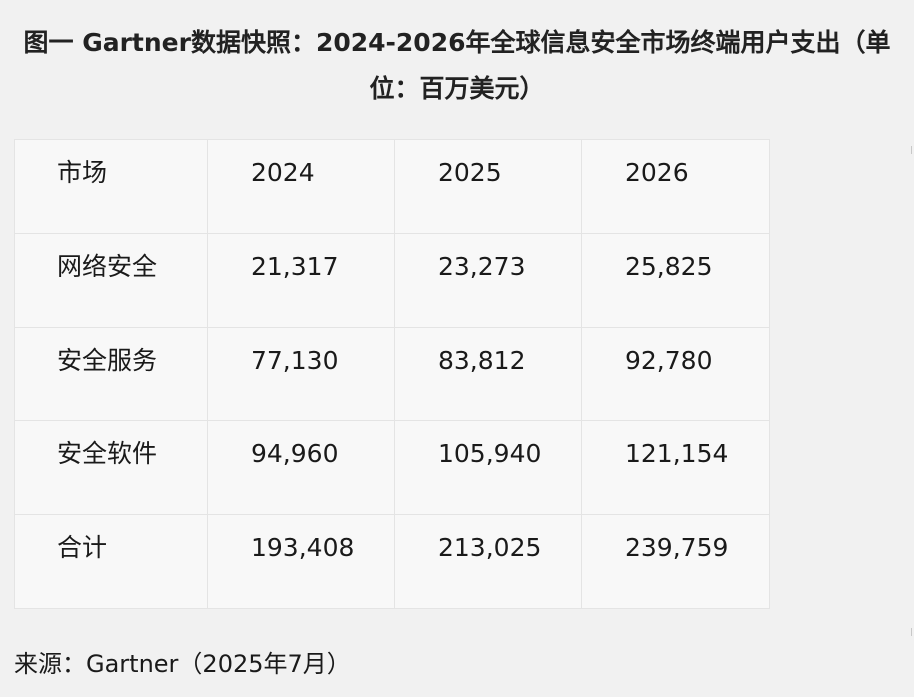  I want to click on value-cell: 213,025, so click(488, 561).